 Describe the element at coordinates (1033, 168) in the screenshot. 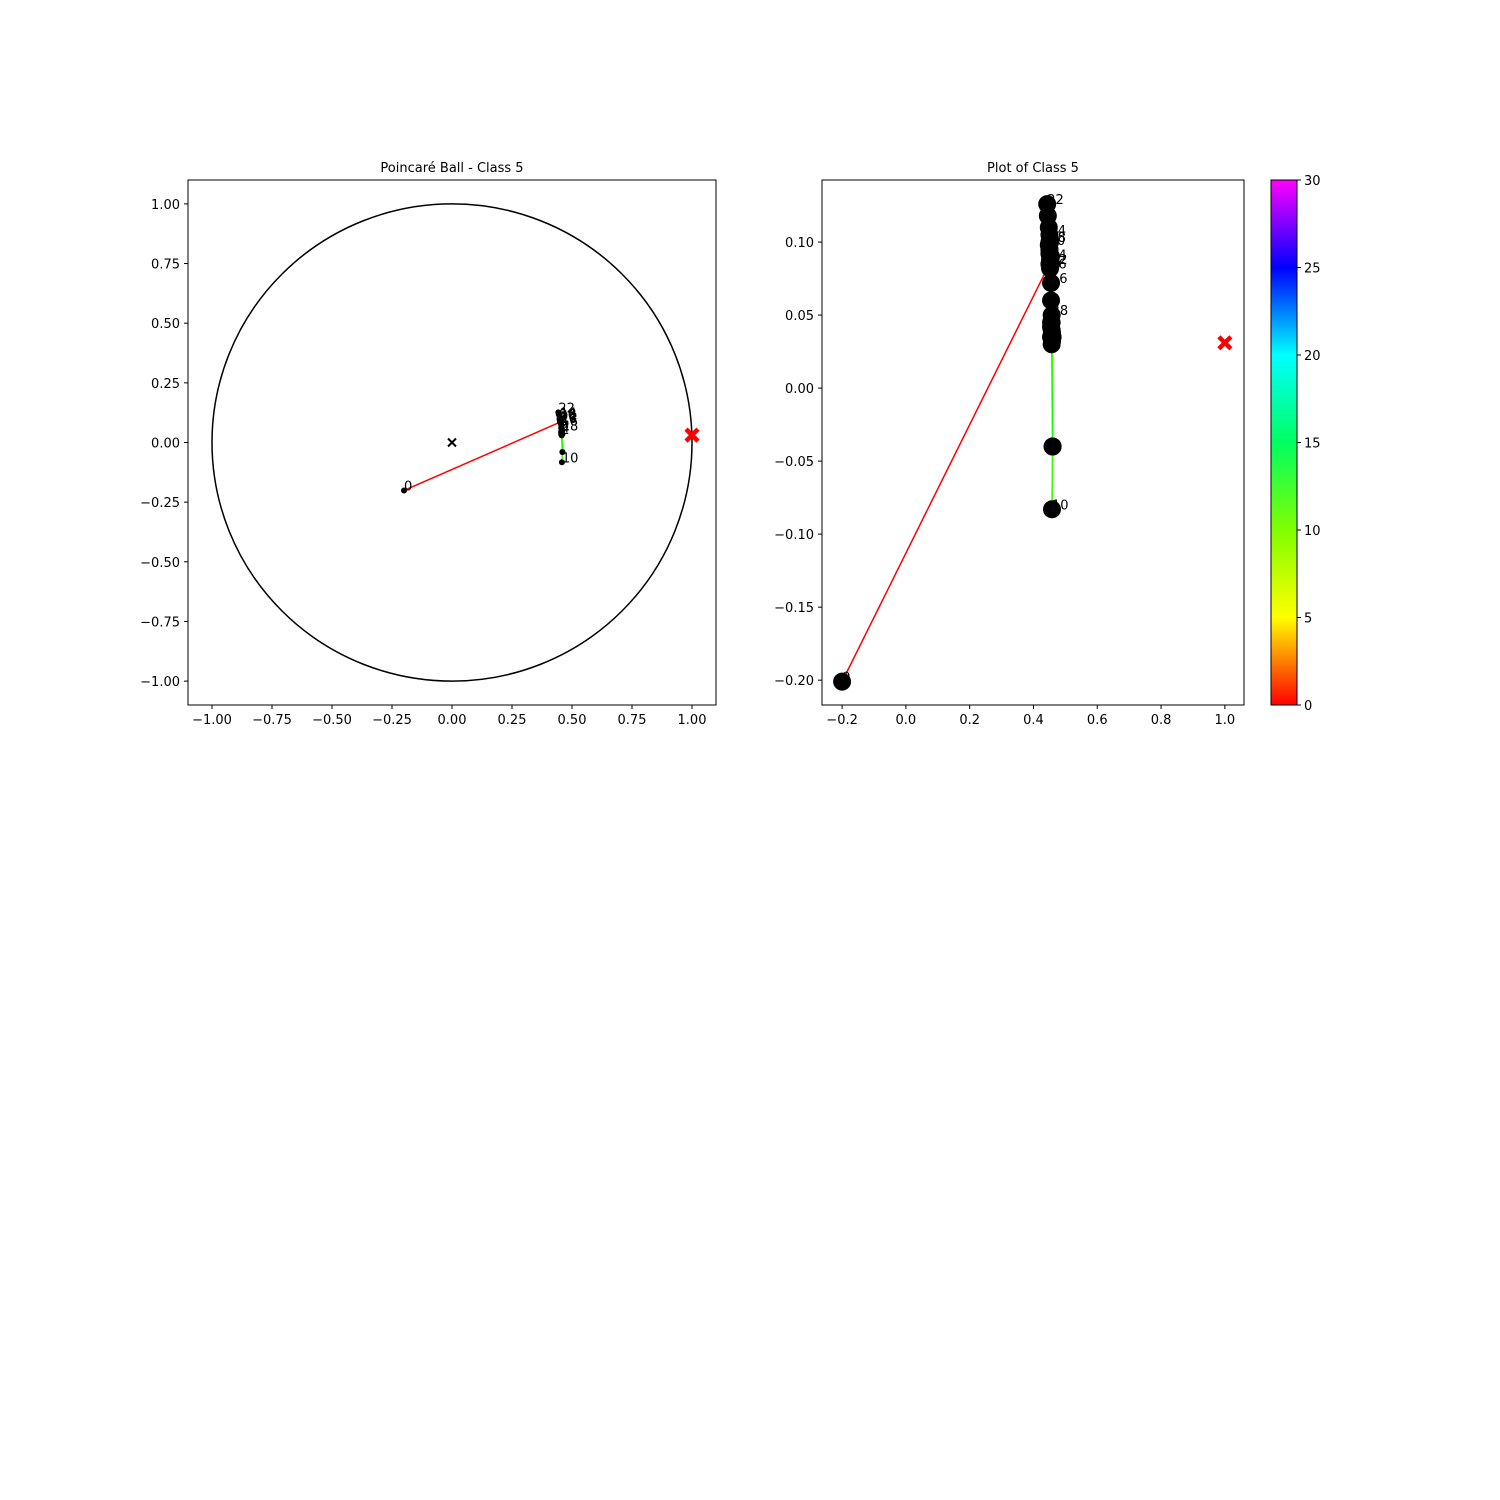

I see `chart-title: Plot of Class 5` at that location.